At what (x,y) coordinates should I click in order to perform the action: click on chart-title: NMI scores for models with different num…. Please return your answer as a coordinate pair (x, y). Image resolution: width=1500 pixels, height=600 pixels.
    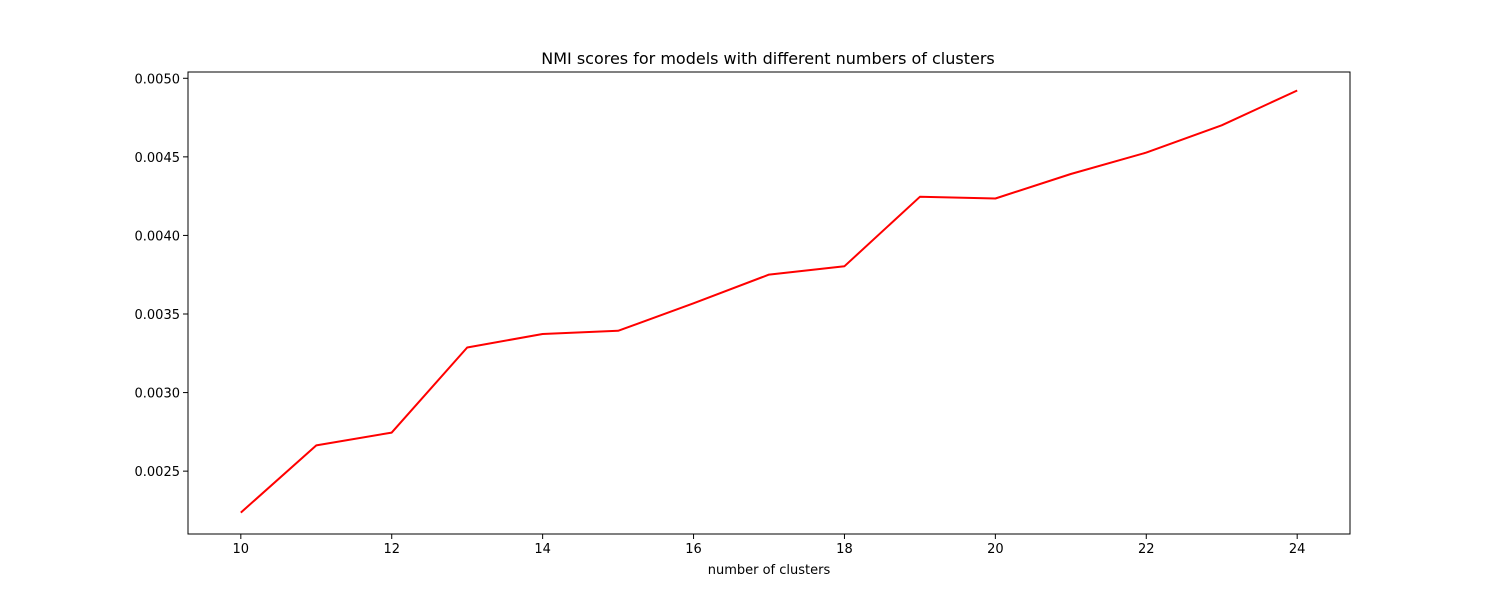
    Looking at the image, I should click on (768, 58).